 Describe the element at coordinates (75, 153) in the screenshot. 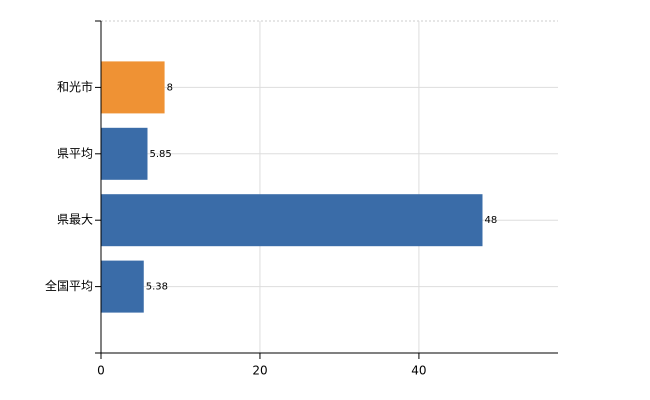

I see `y-tick-label: 県平均` at that location.